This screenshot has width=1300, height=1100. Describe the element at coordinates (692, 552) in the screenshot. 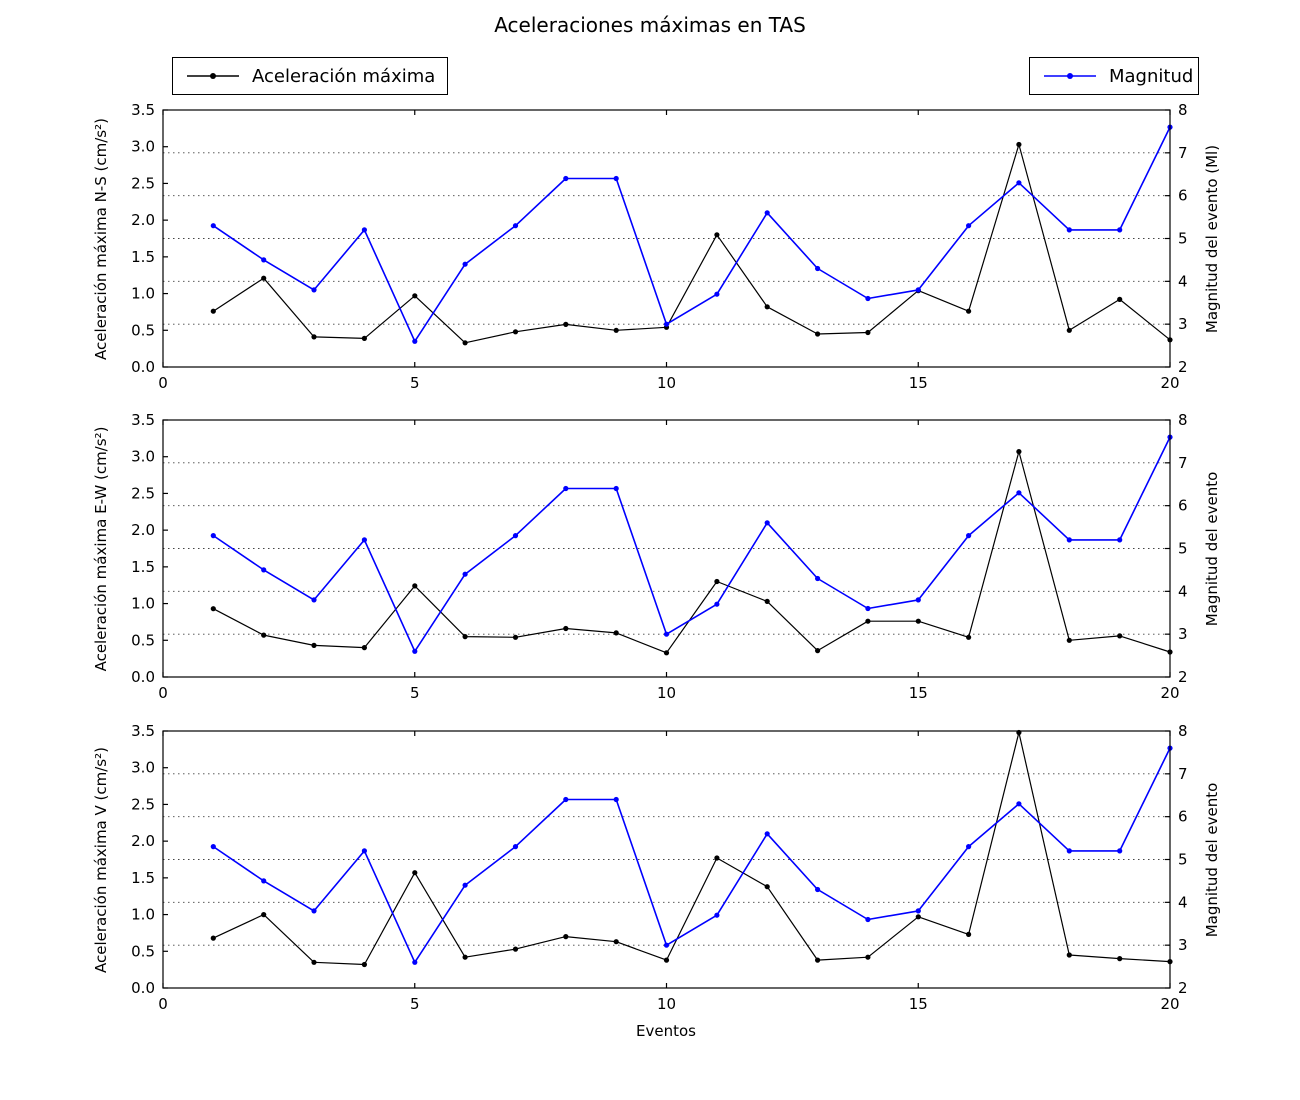

I see `series-line-aceleracio-n-ma-xima` at that location.